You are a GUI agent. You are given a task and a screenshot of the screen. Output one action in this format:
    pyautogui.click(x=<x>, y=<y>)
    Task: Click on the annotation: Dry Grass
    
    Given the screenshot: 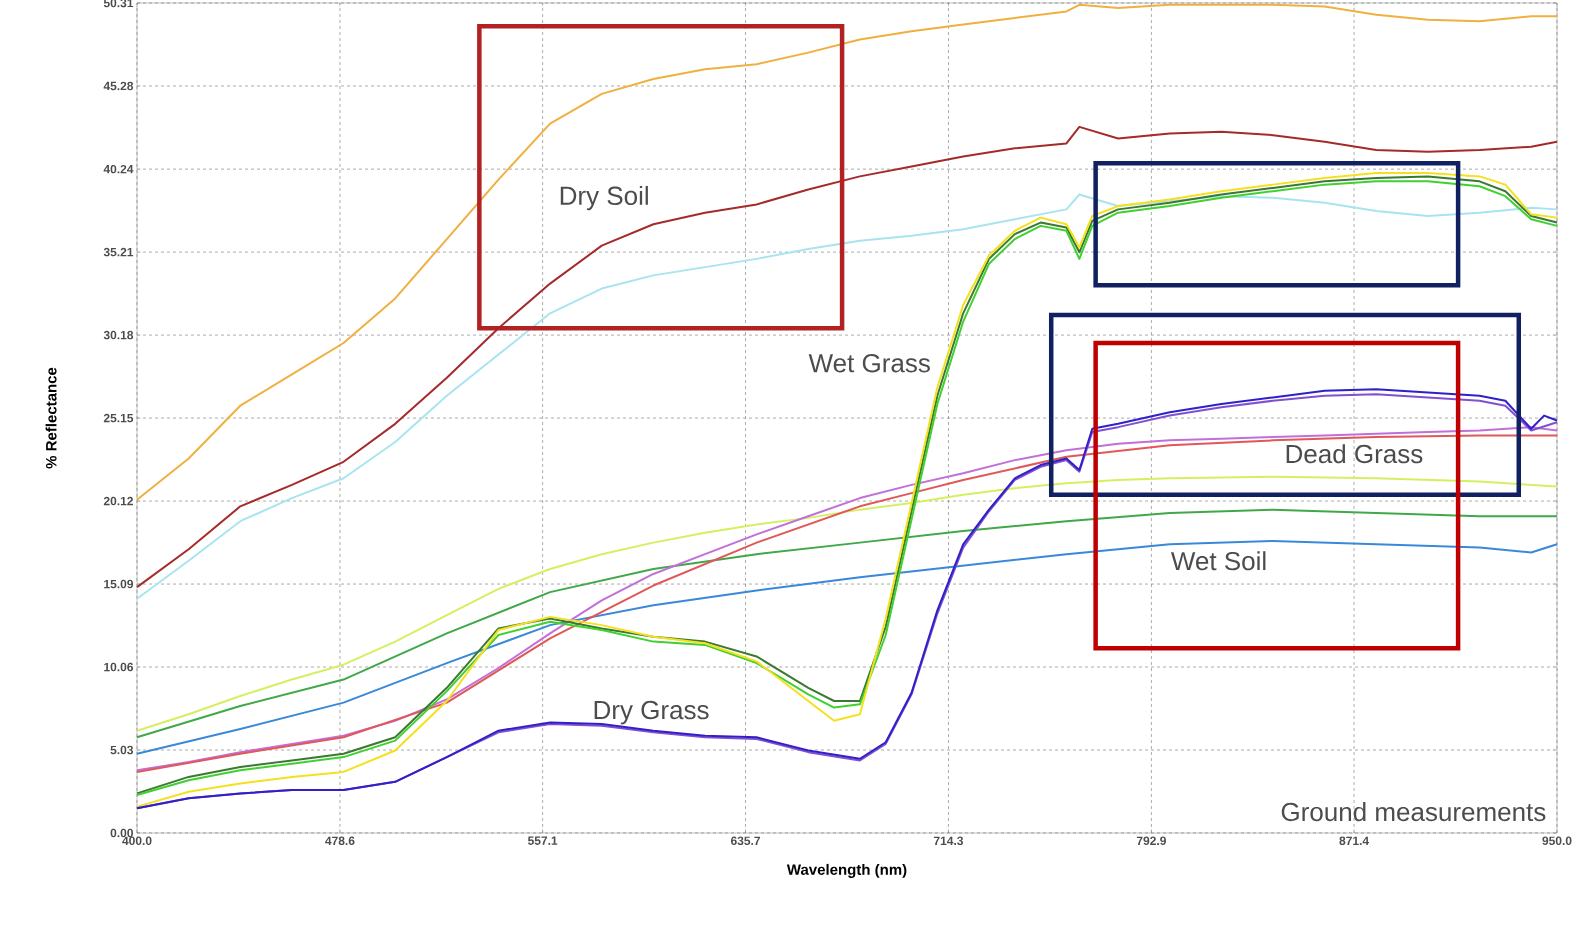 What is the action you would take?
    pyautogui.click(x=651, y=712)
    